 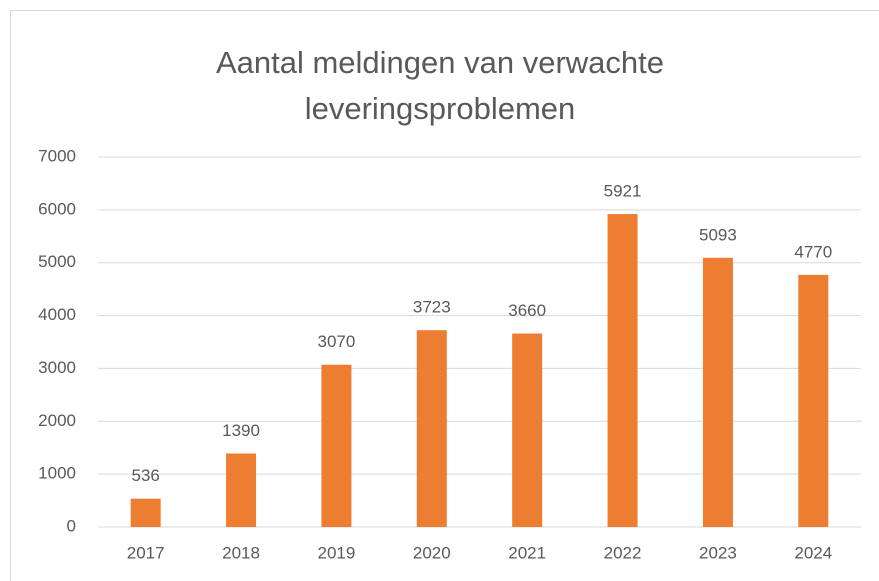 I want to click on x-tick-label: 2019, so click(x=337, y=552).